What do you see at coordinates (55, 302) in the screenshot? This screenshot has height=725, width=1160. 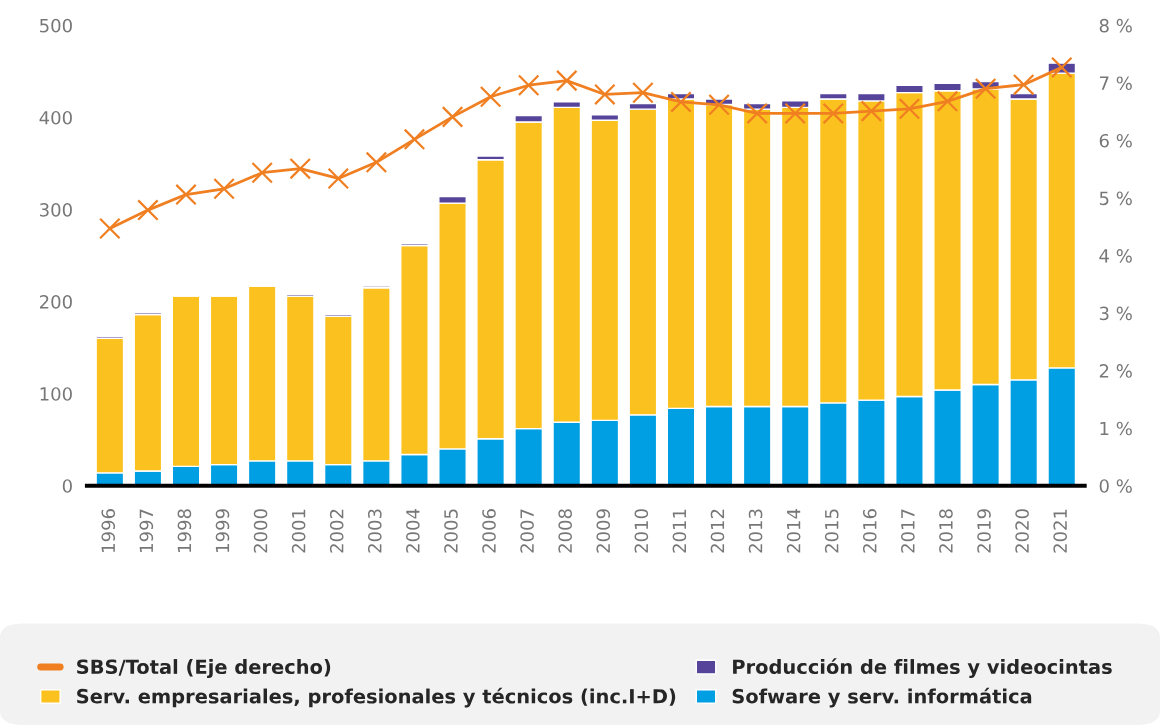 I see `y-tick-label: 200` at bounding box center [55, 302].